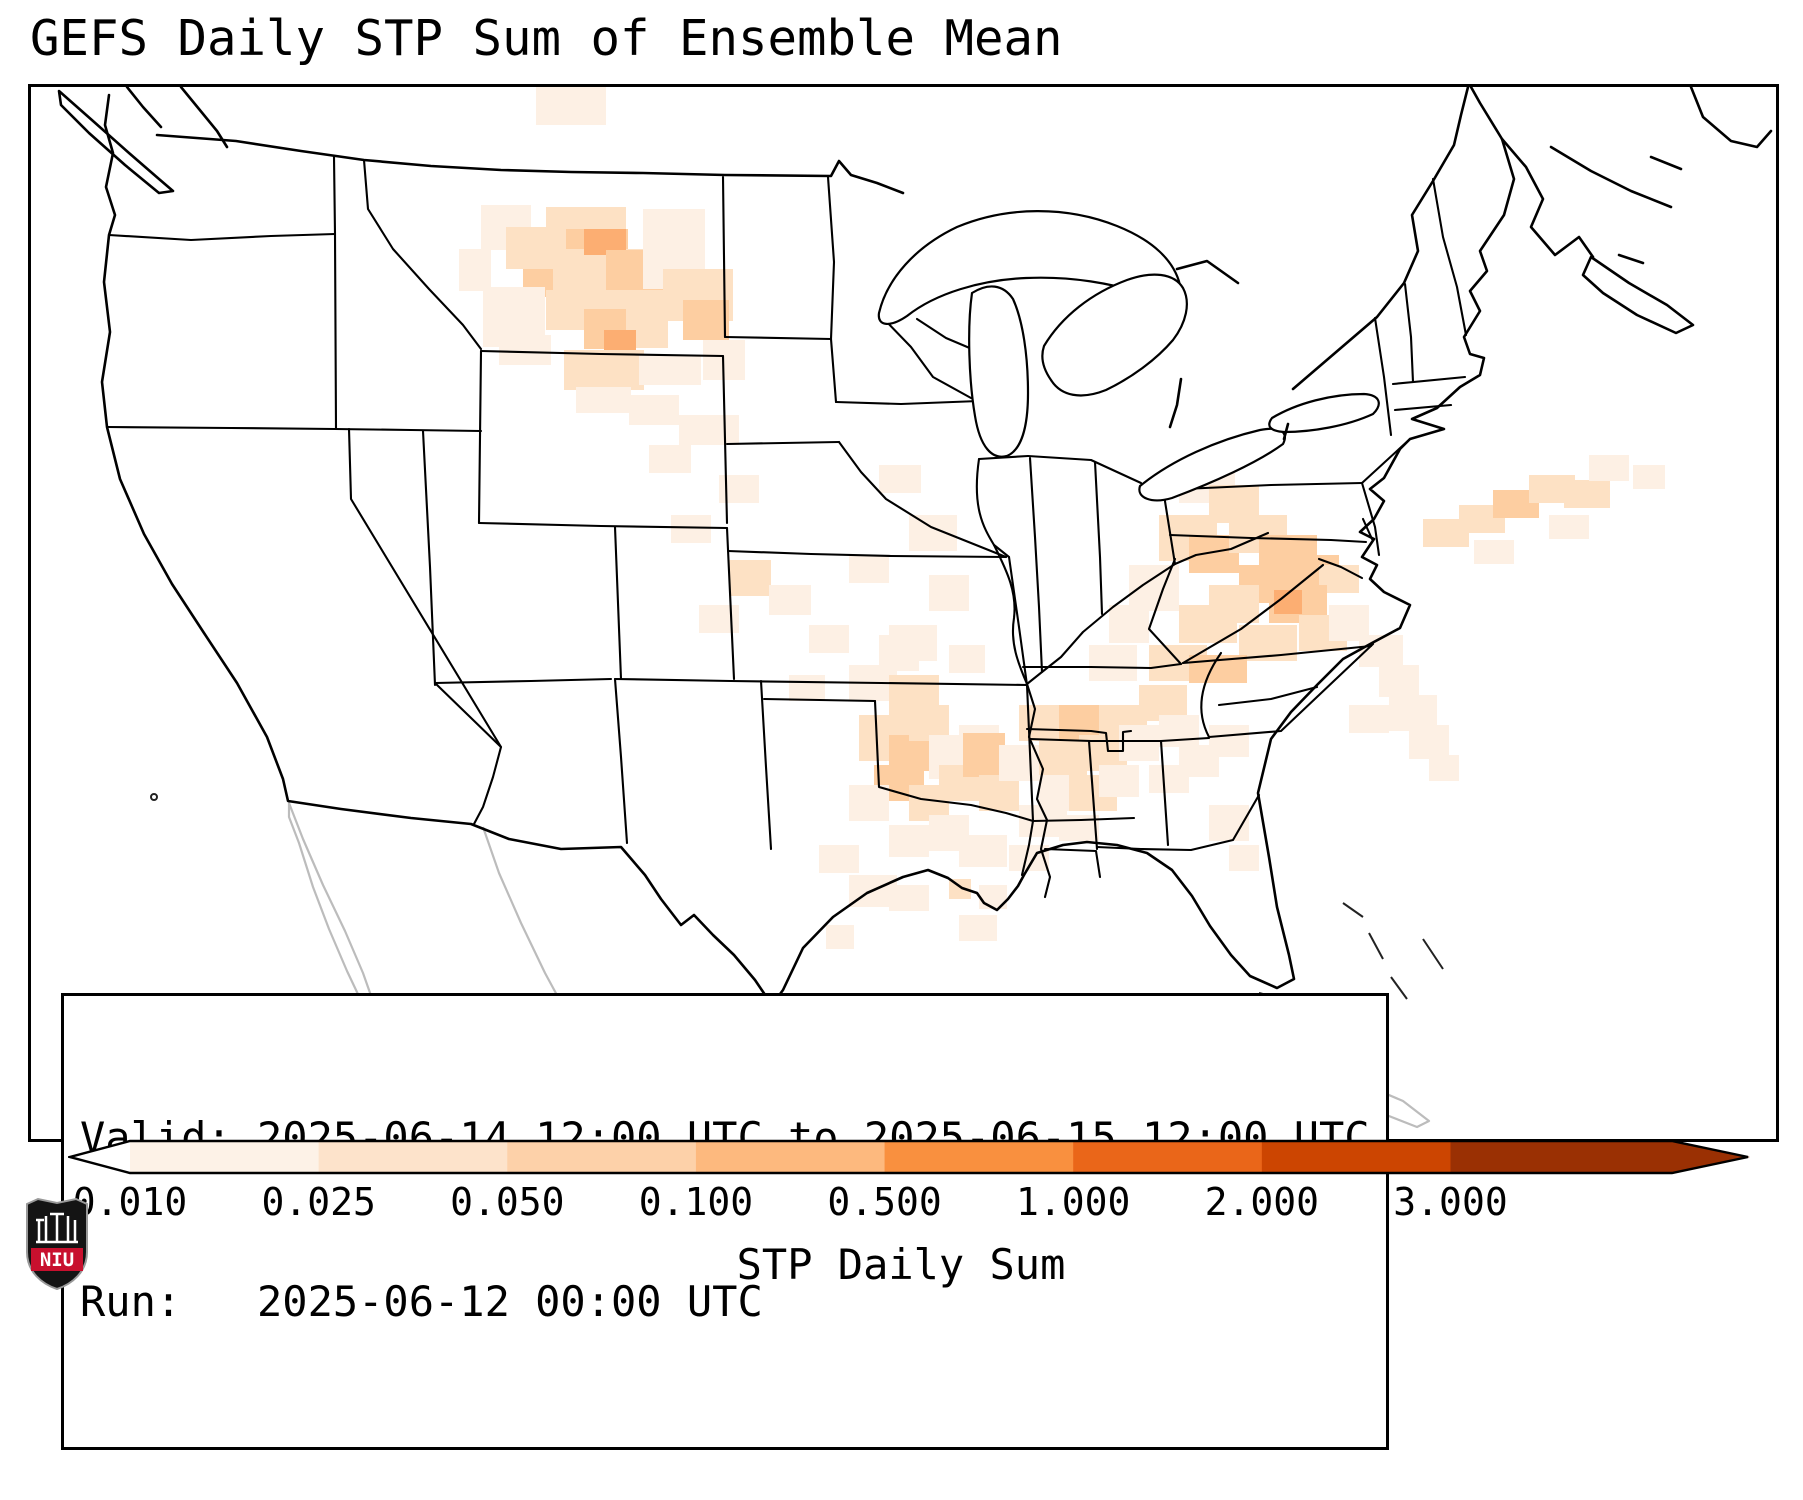 Image resolution: width=1803 pixels, height=1500 pixels. Describe the element at coordinates (421, 1301) in the screenshot. I see `run-time-line: Run: 2025-06-12 00:00 UTC` at that location.